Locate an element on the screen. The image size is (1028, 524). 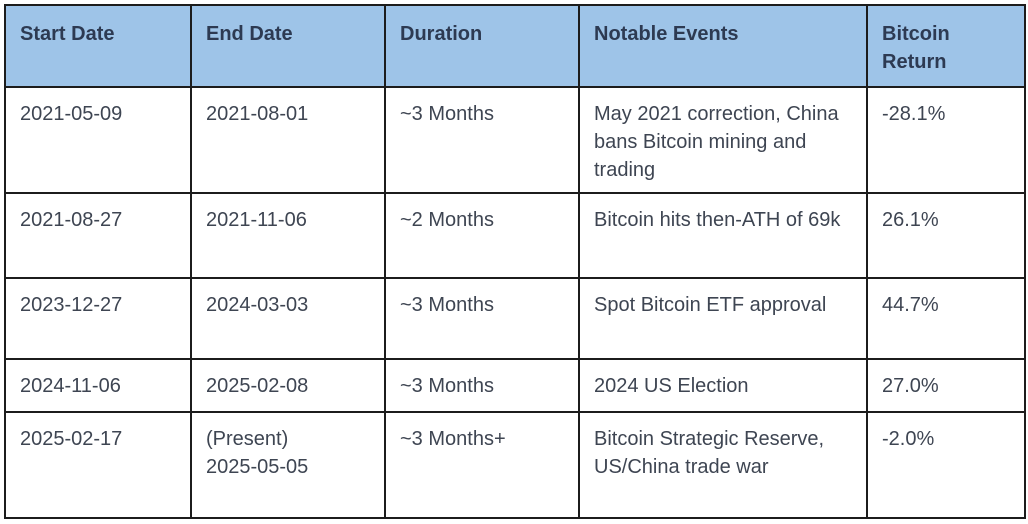
cell-duration: ~3 Months+ is located at coordinates (482, 465).